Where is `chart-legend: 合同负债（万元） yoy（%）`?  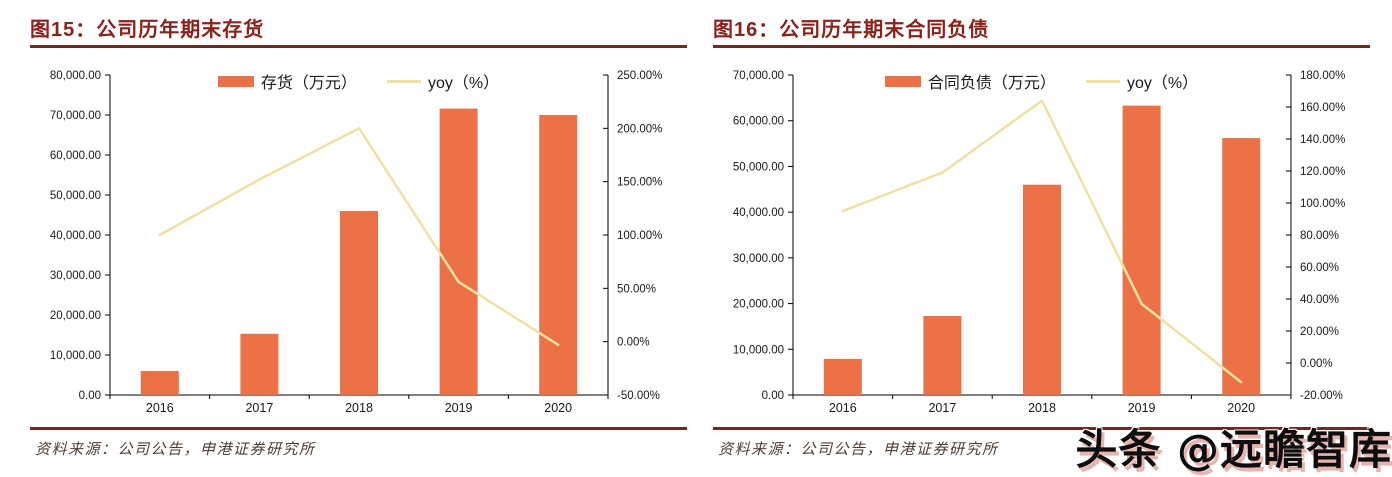
chart-legend: 合同负债（万元） yoy（%） is located at coordinates (1041, 81).